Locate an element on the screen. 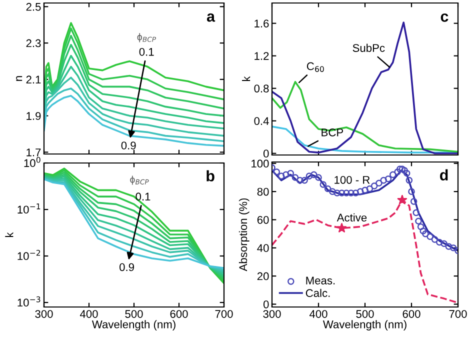  y-tick-label: 2.5 is located at coordinates (33, 6).